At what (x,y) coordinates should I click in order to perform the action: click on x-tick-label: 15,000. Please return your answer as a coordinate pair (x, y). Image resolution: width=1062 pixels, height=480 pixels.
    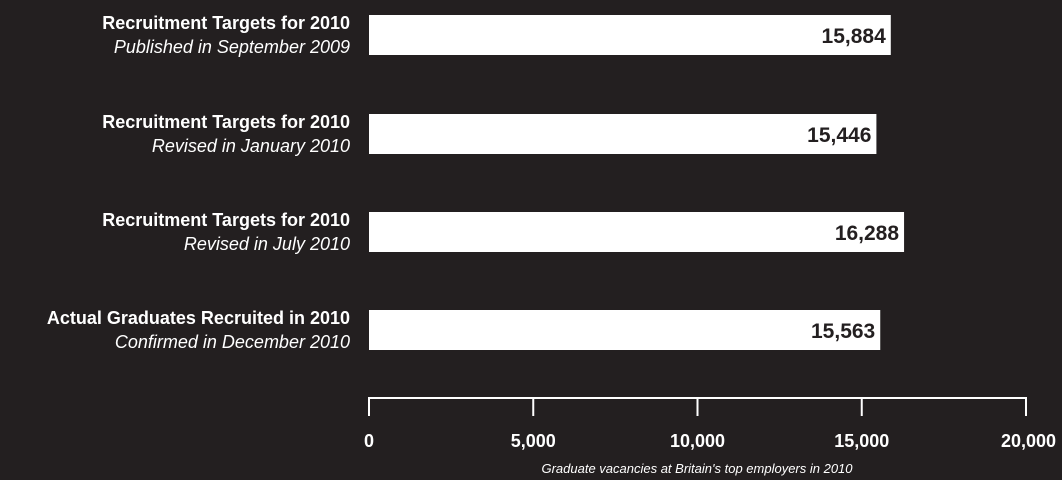
    Looking at the image, I should click on (861, 441).